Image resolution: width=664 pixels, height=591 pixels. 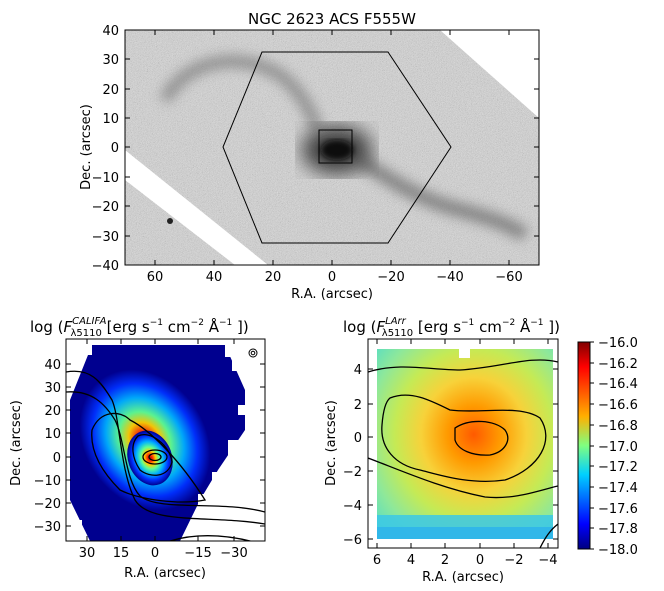 I want to click on larr-xtick-label: −2, so click(x=513, y=560).